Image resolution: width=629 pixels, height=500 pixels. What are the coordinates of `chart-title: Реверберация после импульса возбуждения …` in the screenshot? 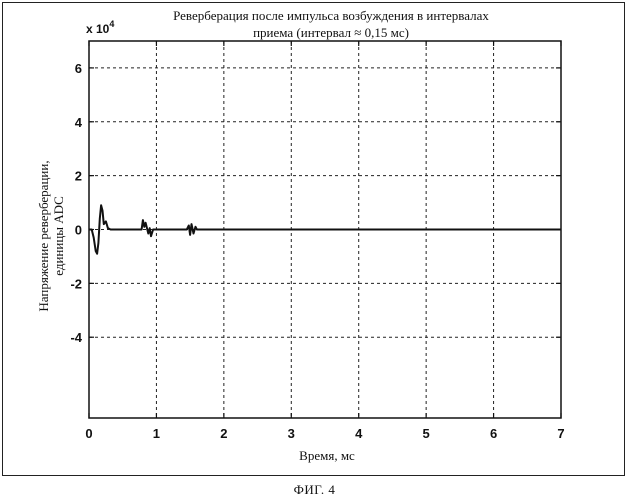 It's located at (331, 24).